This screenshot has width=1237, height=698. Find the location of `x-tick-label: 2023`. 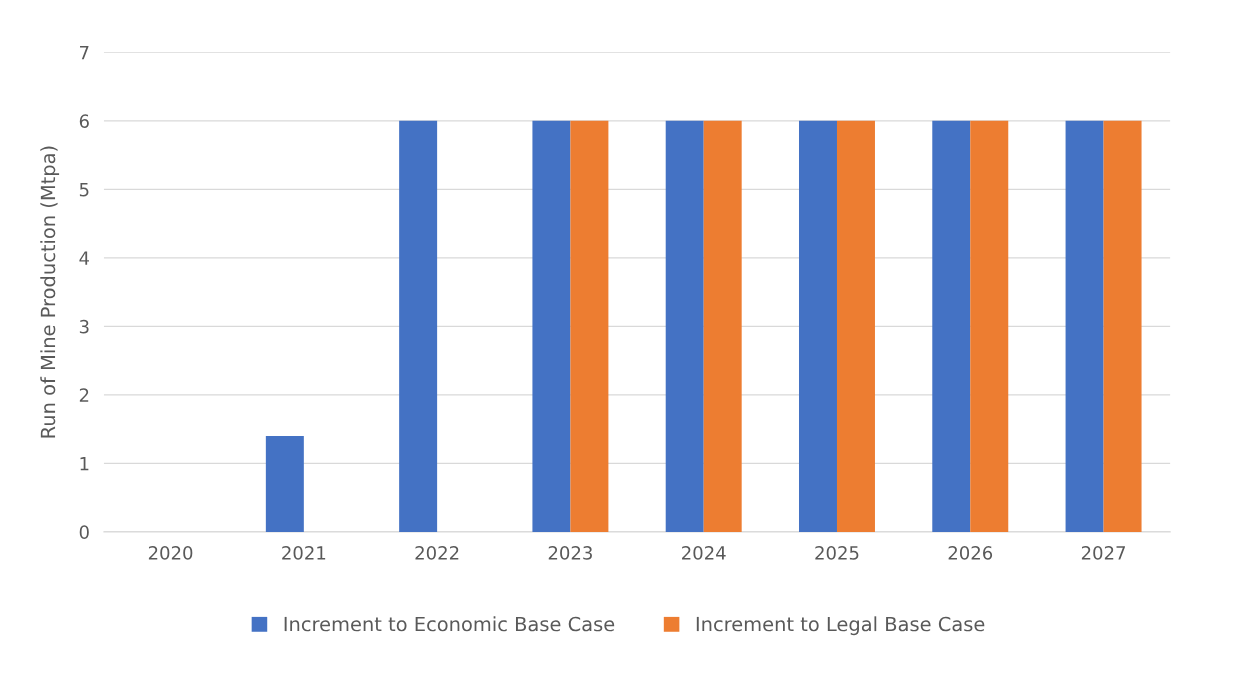

x-tick-label: 2023 is located at coordinates (570, 553).